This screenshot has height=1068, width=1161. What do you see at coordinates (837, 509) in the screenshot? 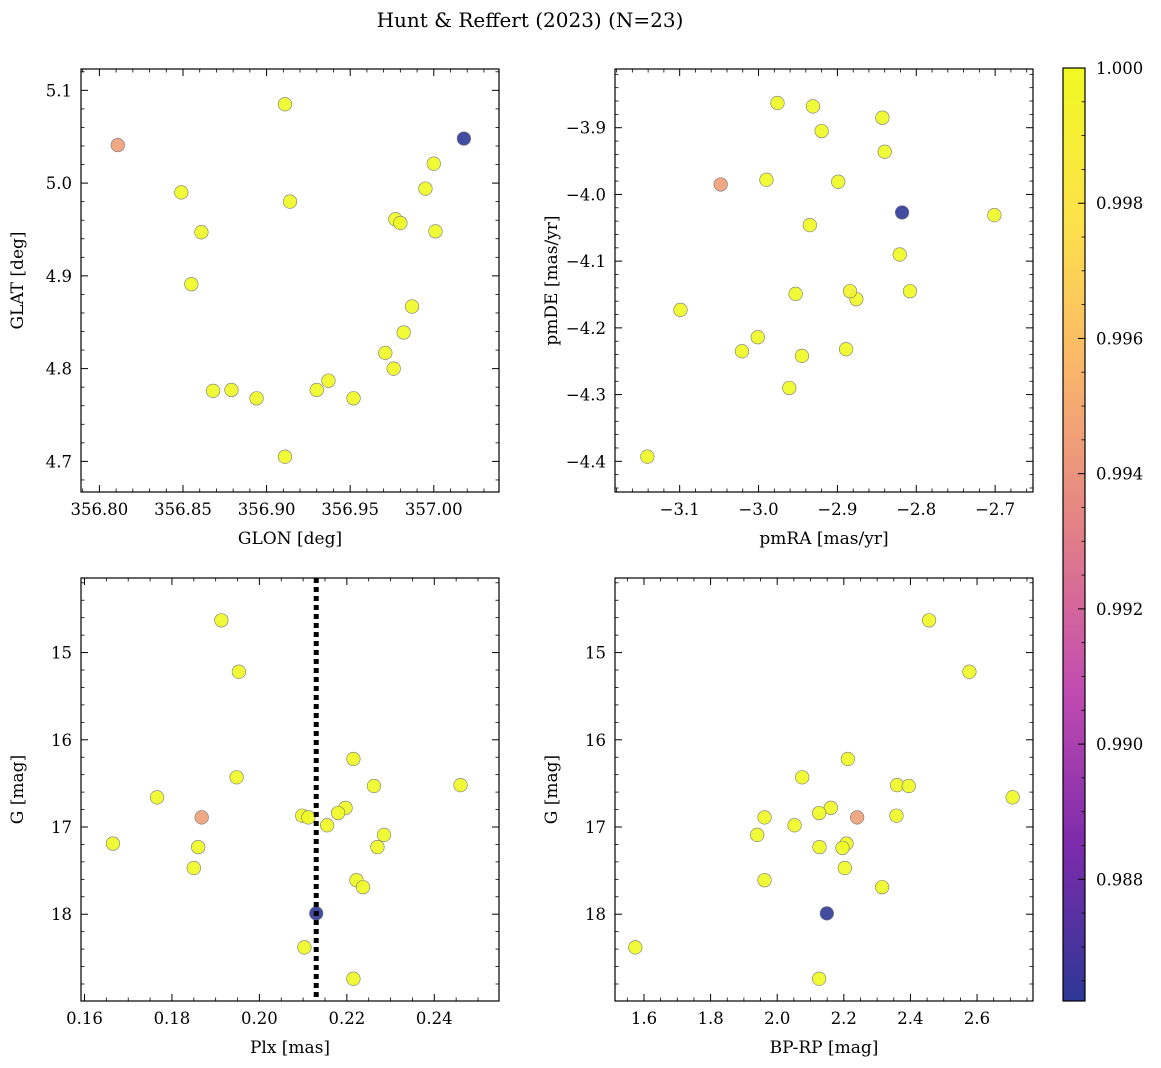
I see `x-tick-label: −2.9` at bounding box center [837, 509].